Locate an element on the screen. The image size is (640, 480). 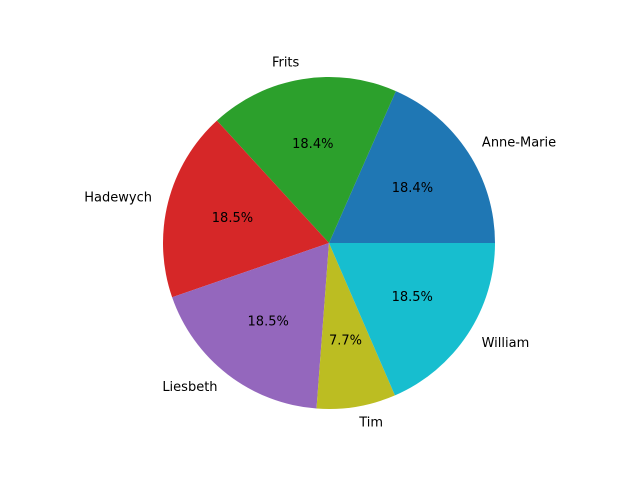
pie-category-label-tim: Tim is located at coordinates (370, 423).